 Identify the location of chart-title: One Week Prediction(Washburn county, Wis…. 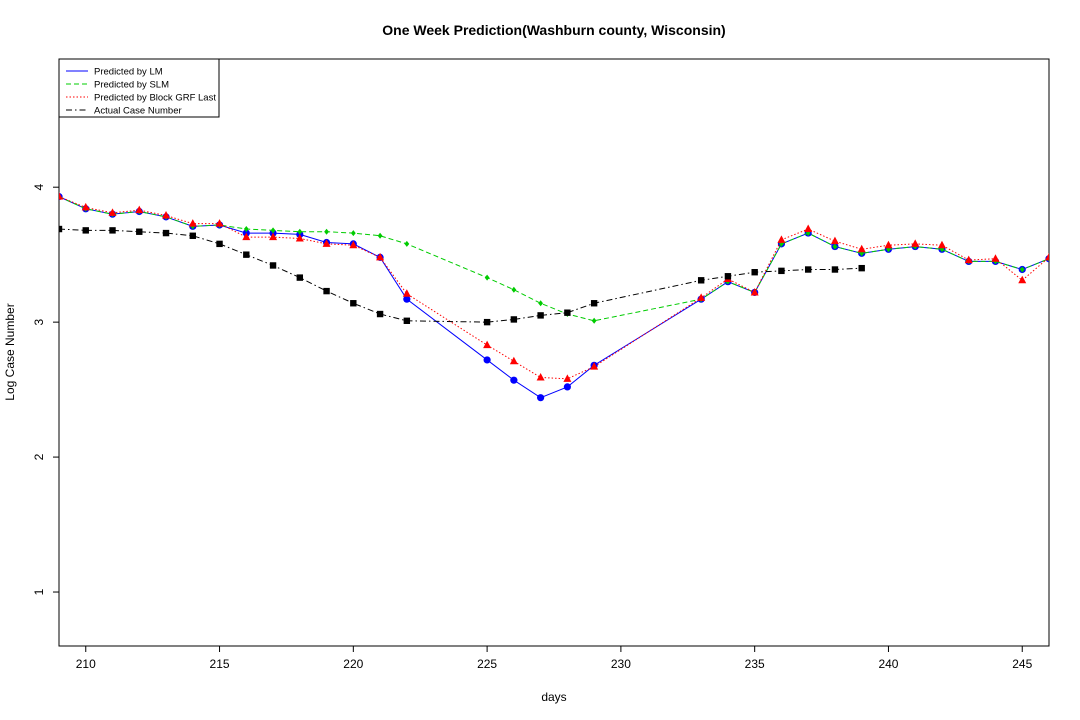
(553, 30).